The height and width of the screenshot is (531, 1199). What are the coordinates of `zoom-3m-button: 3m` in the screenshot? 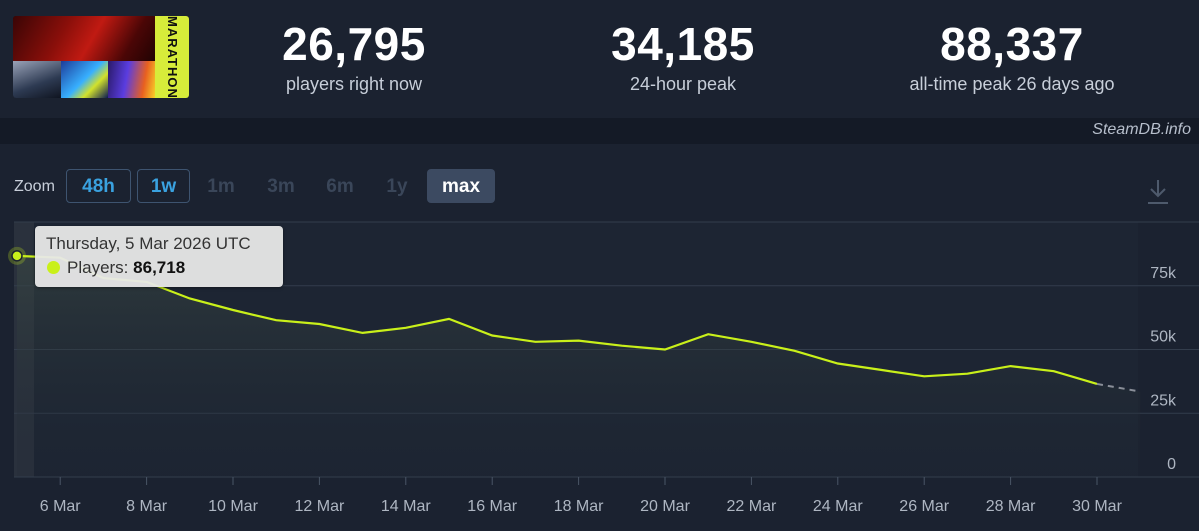 It's located at (281, 186).